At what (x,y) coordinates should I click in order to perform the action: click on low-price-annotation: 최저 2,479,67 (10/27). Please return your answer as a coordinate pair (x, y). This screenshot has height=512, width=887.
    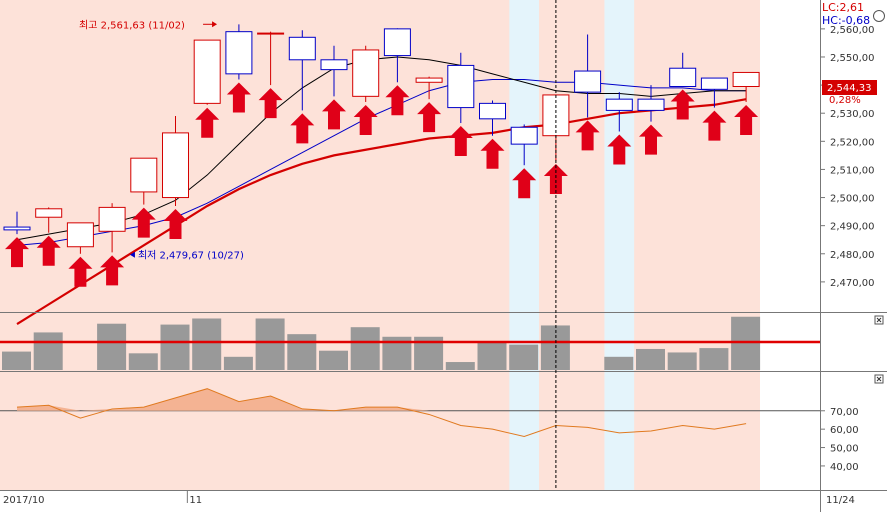
    Looking at the image, I should click on (191, 256).